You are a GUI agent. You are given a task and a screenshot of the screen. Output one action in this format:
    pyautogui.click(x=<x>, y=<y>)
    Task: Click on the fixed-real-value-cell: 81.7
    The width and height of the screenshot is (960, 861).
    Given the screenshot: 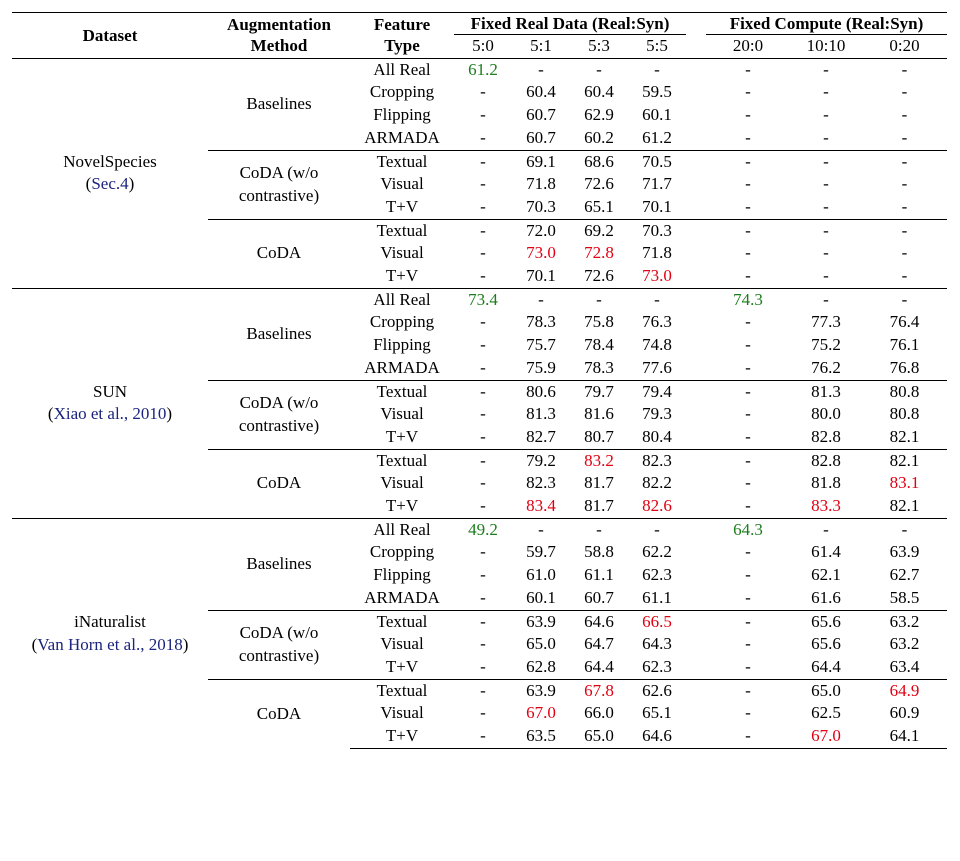 What is the action you would take?
    pyautogui.click(x=599, y=483)
    